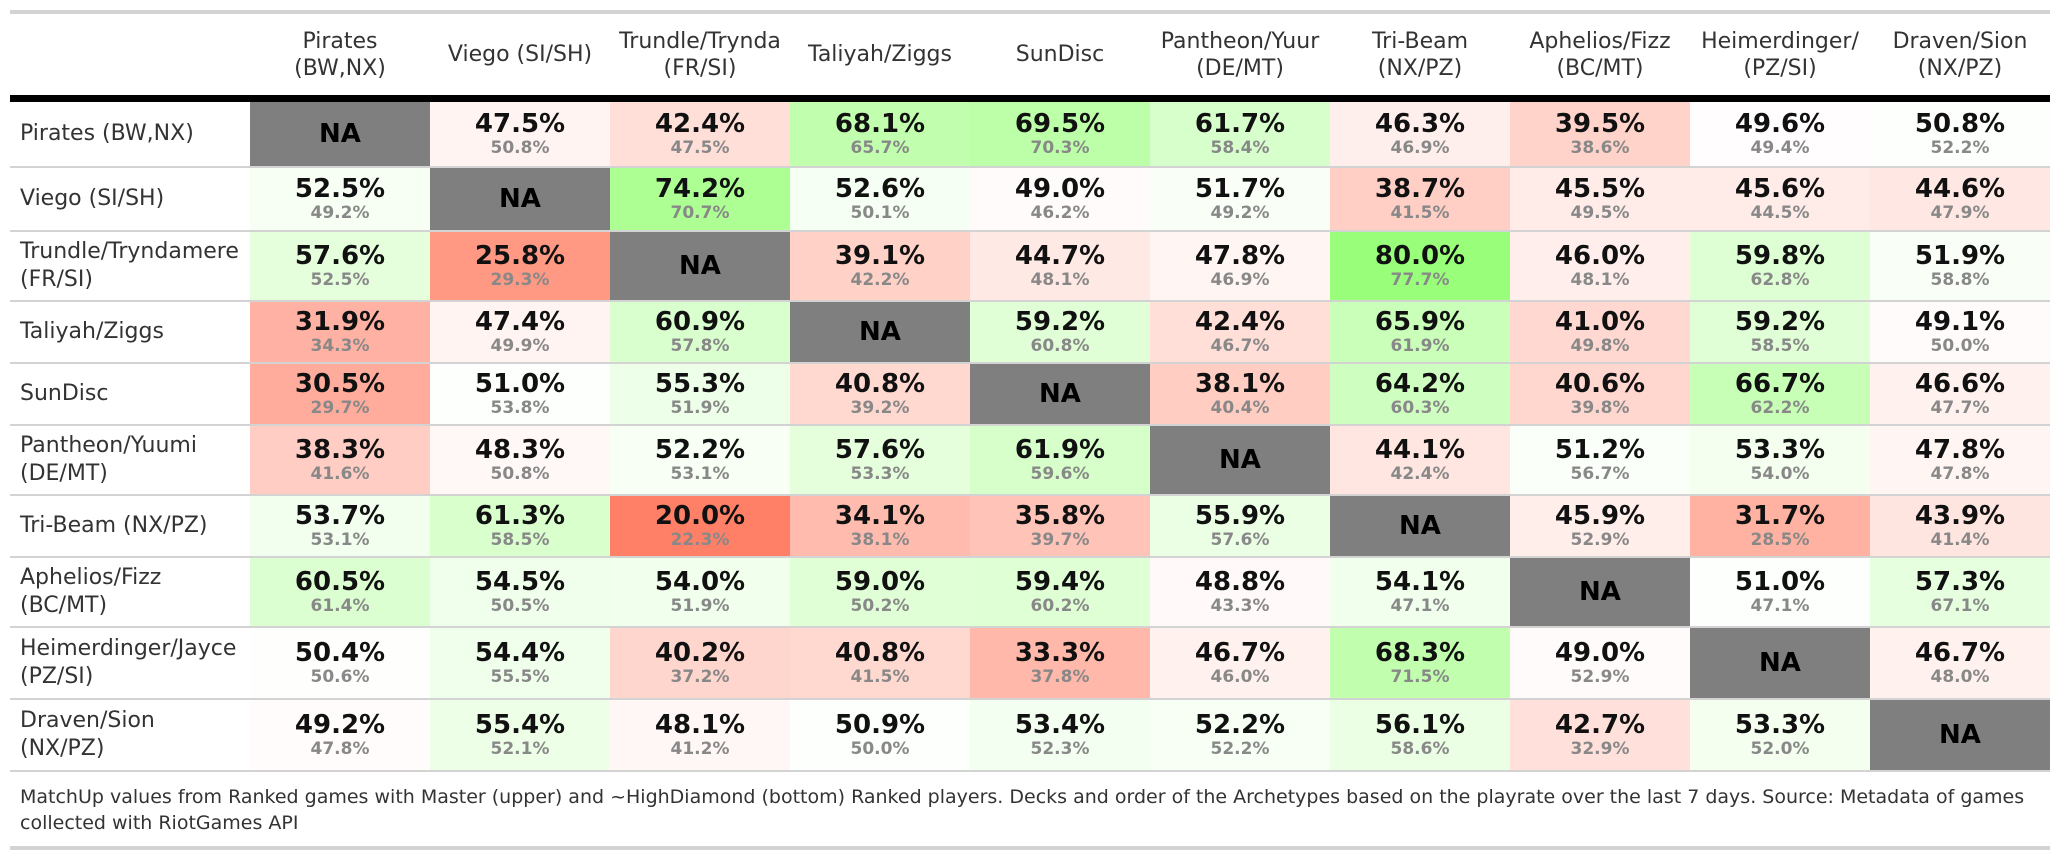 This screenshot has height=854, width=2060. What do you see at coordinates (1960, 540) in the screenshot?
I see `lower-value: 41.4%` at bounding box center [1960, 540].